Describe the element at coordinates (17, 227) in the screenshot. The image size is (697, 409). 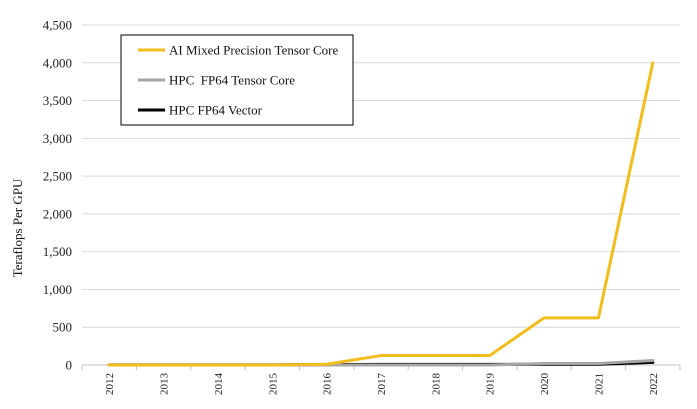
I see `y-axis-title: Teraflops Per GPU` at that location.